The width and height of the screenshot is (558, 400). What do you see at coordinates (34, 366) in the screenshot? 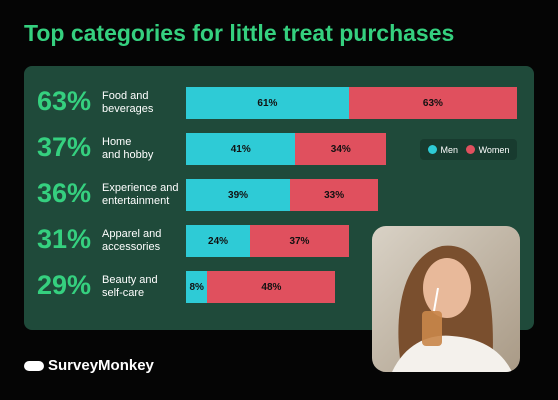
I see `brand-logo` at bounding box center [34, 366].